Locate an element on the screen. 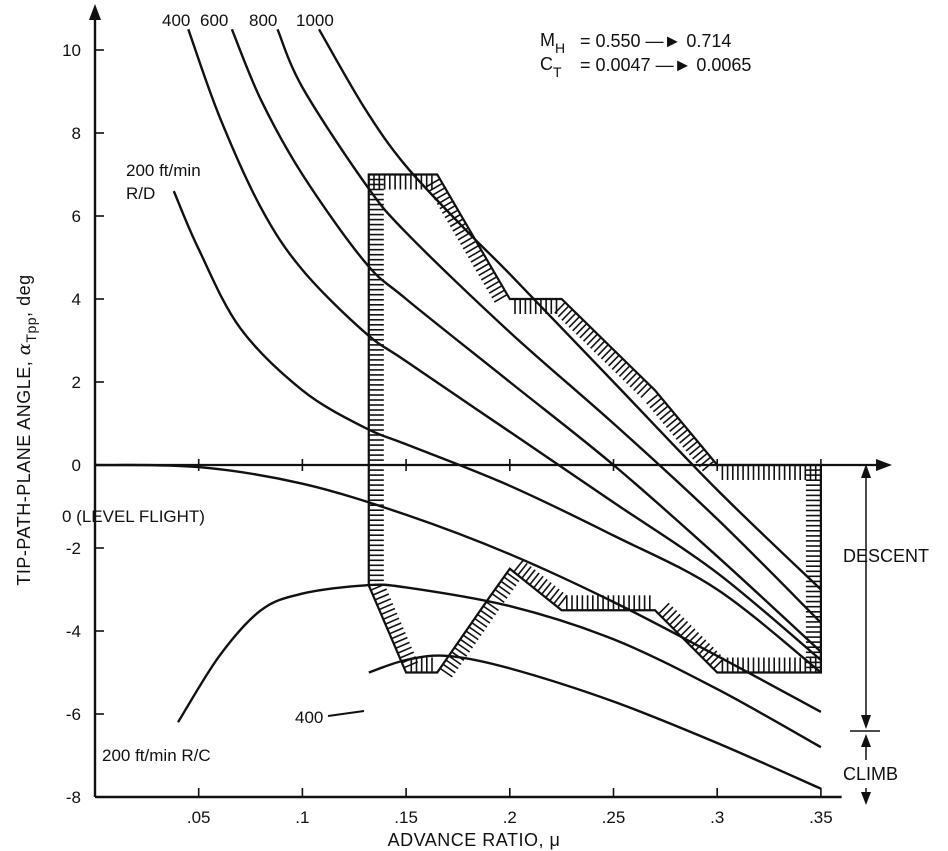 This screenshot has width=948, height=851. x-axis-title: ADVANCE RATIO, μ is located at coordinates (474, 840).